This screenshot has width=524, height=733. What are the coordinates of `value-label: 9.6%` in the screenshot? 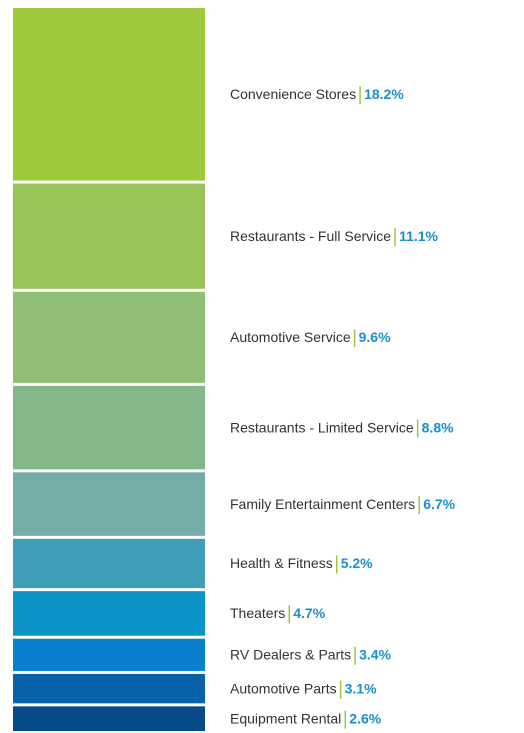 It's located at (375, 337).